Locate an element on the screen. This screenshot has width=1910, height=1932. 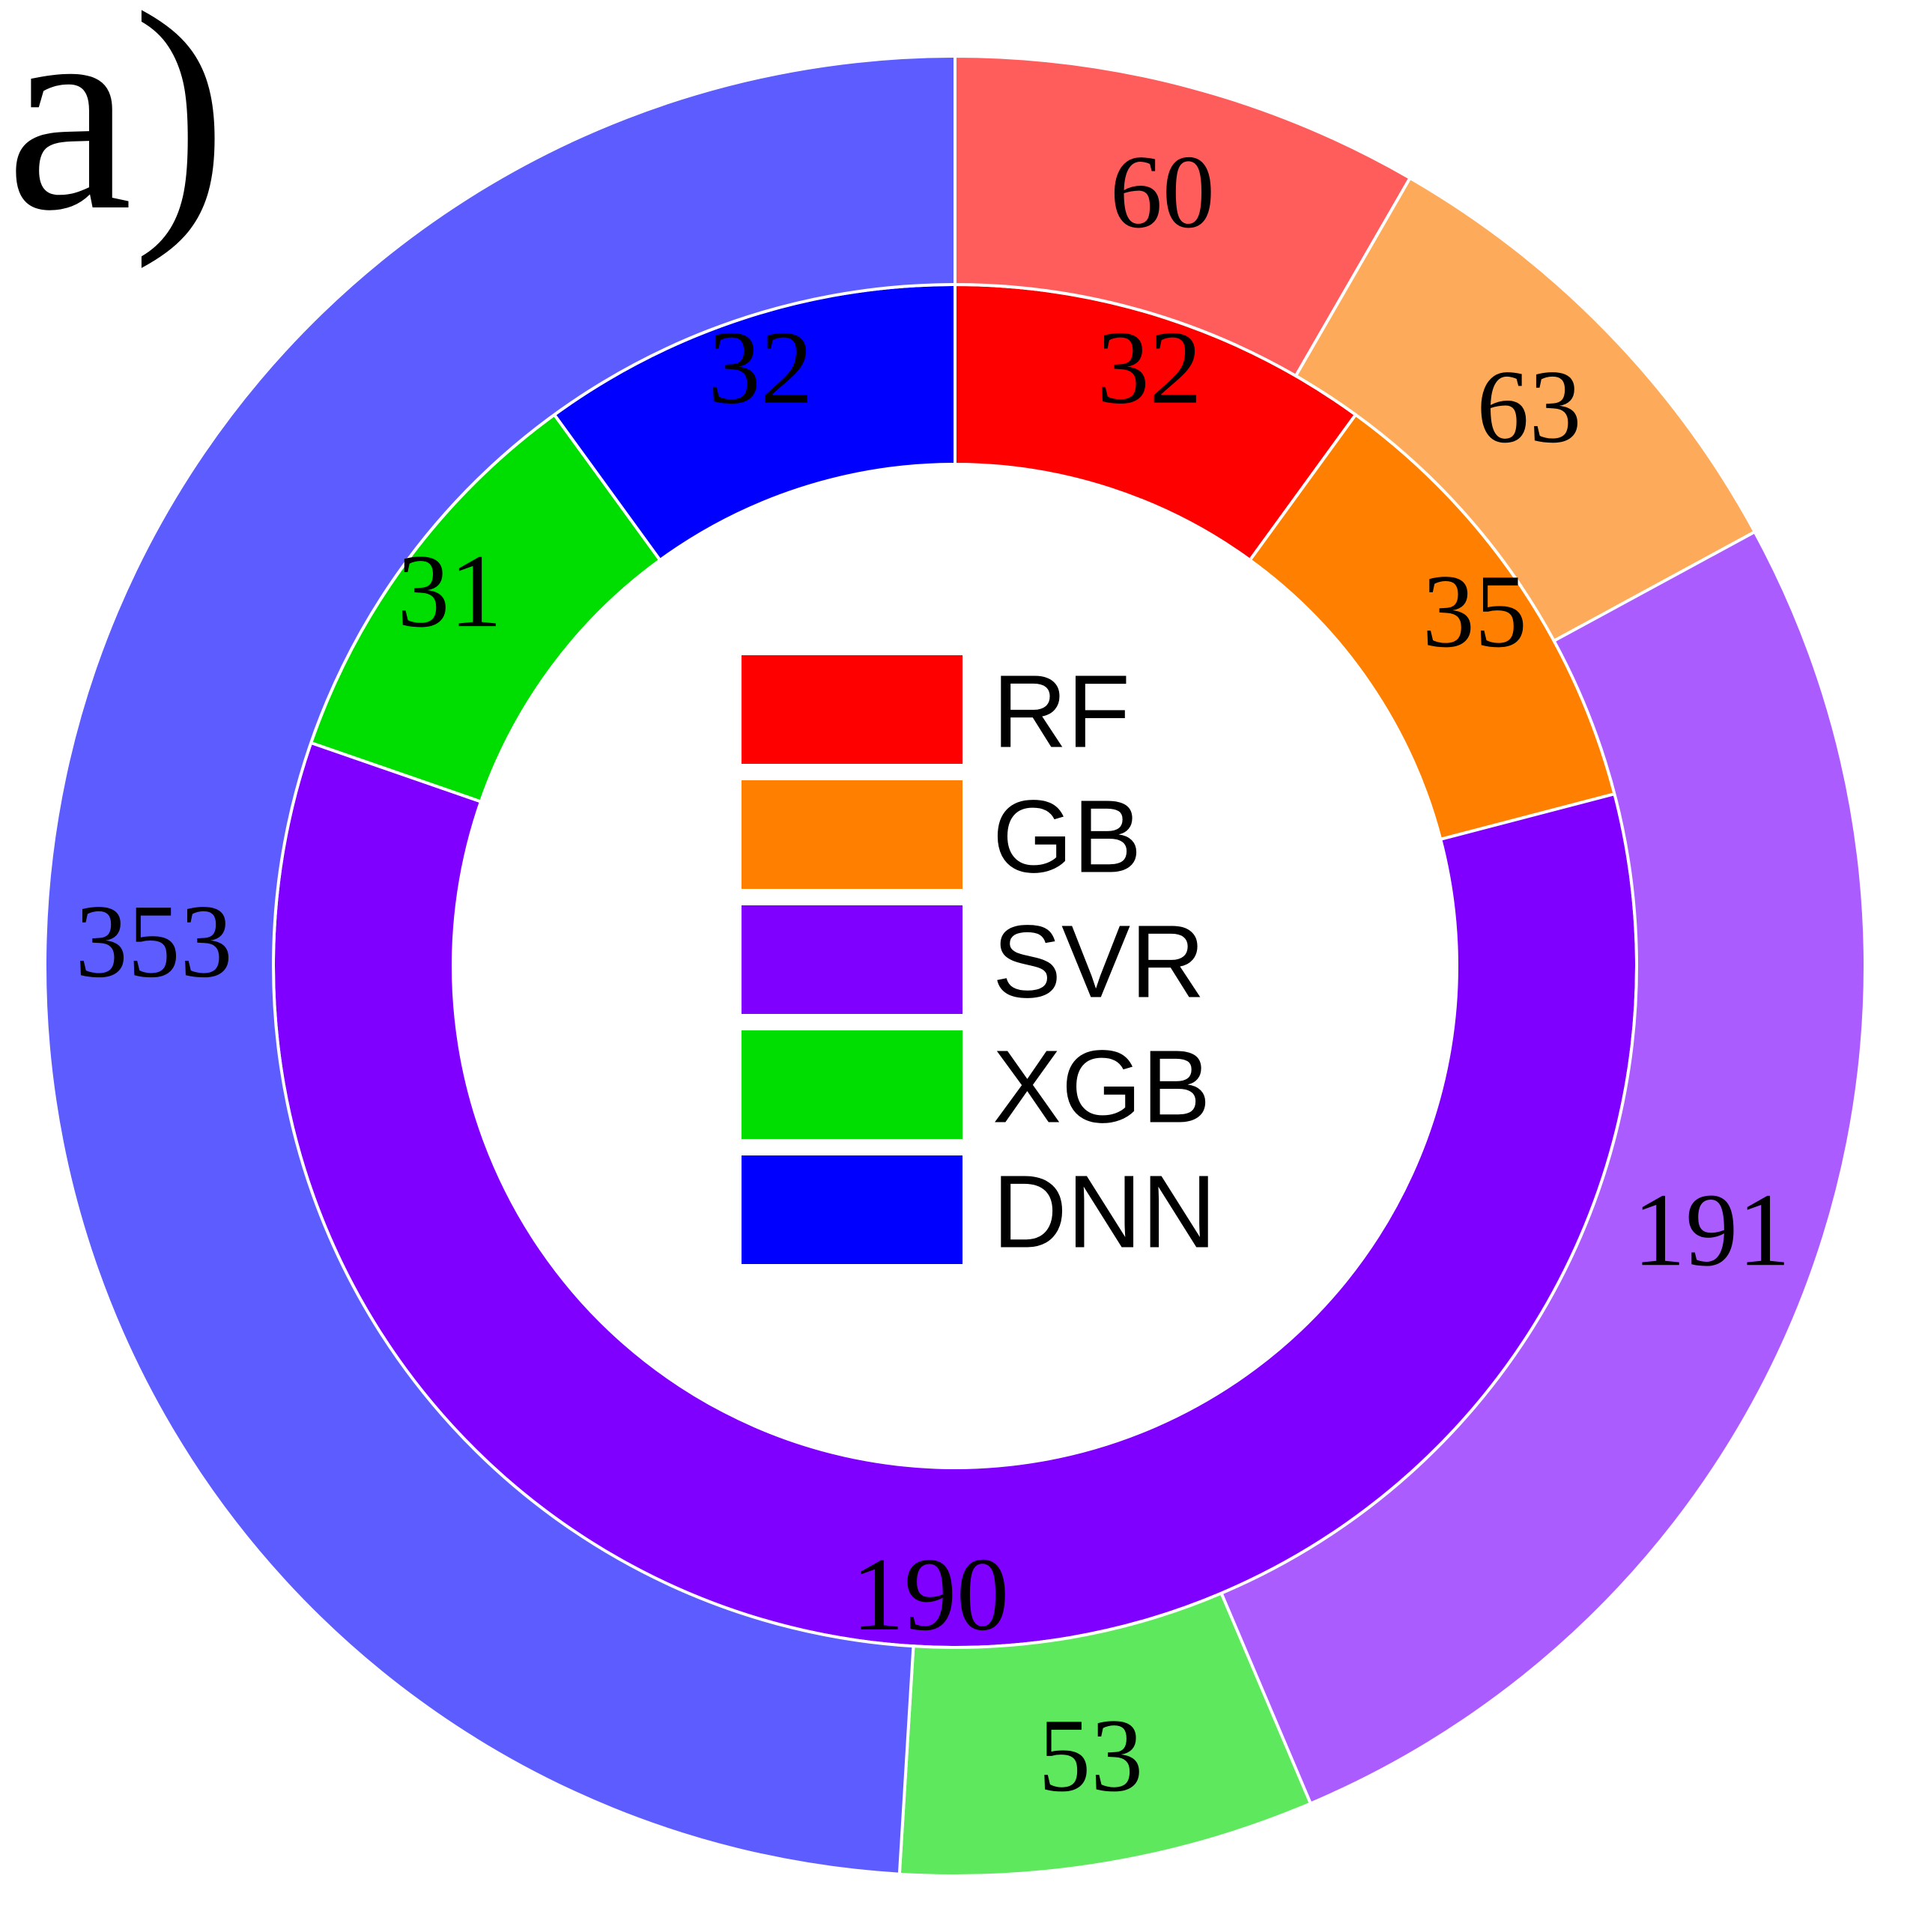
inner-value-label-dnn: 32 is located at coordinates (760, 368).